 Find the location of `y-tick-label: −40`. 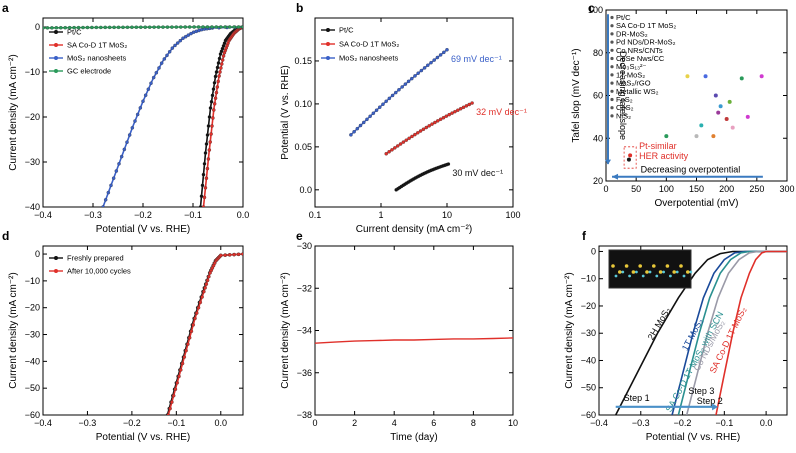

y-tick-label: −40 is located at coordinates (588, 360).